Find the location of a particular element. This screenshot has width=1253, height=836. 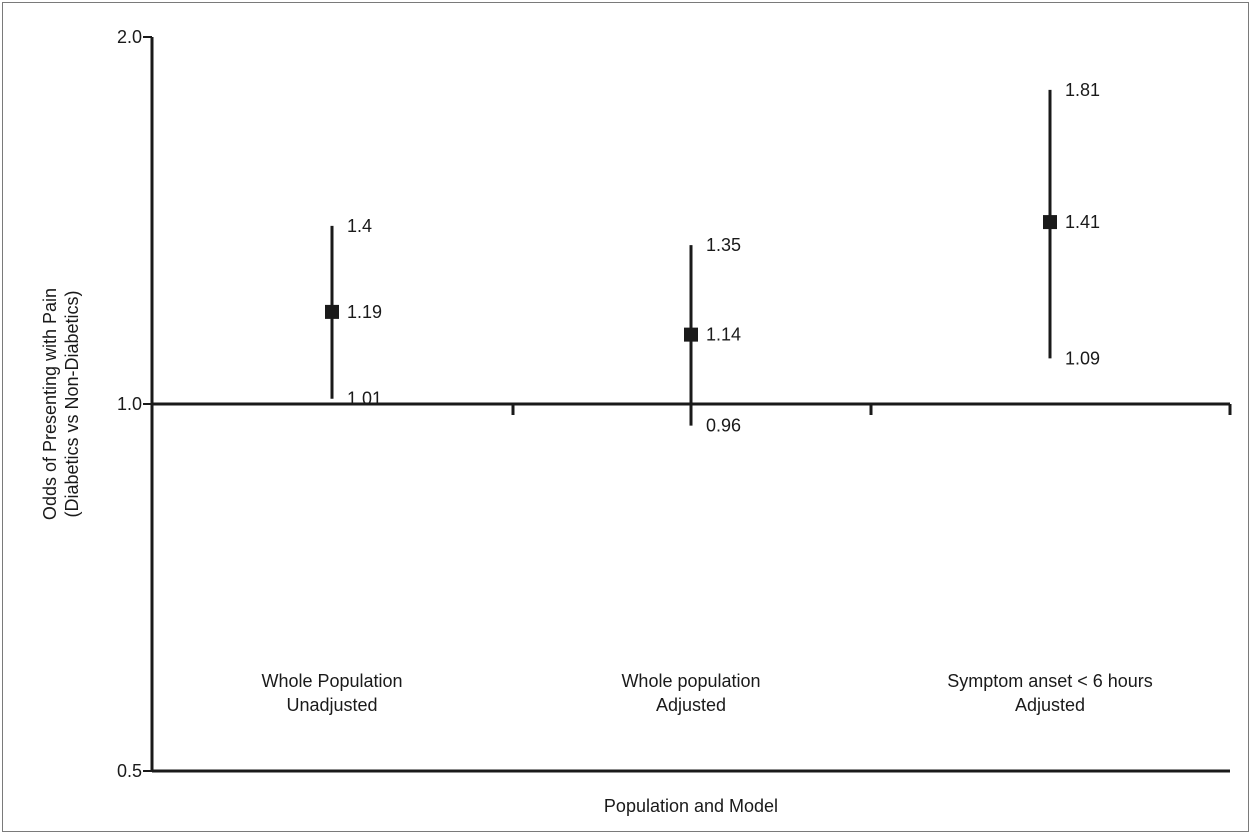

y-tick-label: 0.5 is located at coordinates (129, 771).